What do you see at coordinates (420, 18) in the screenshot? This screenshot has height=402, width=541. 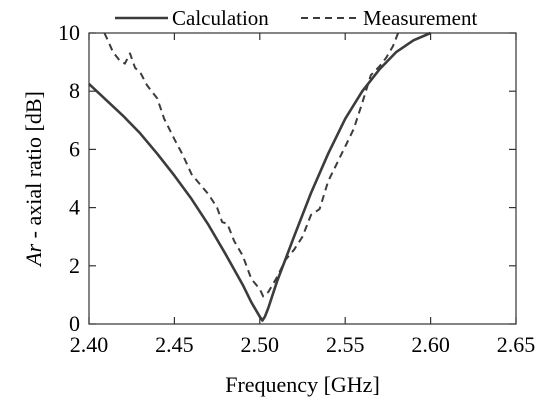 I see `legend-label-measurement: Measurement` at bounding box center [420, 18].